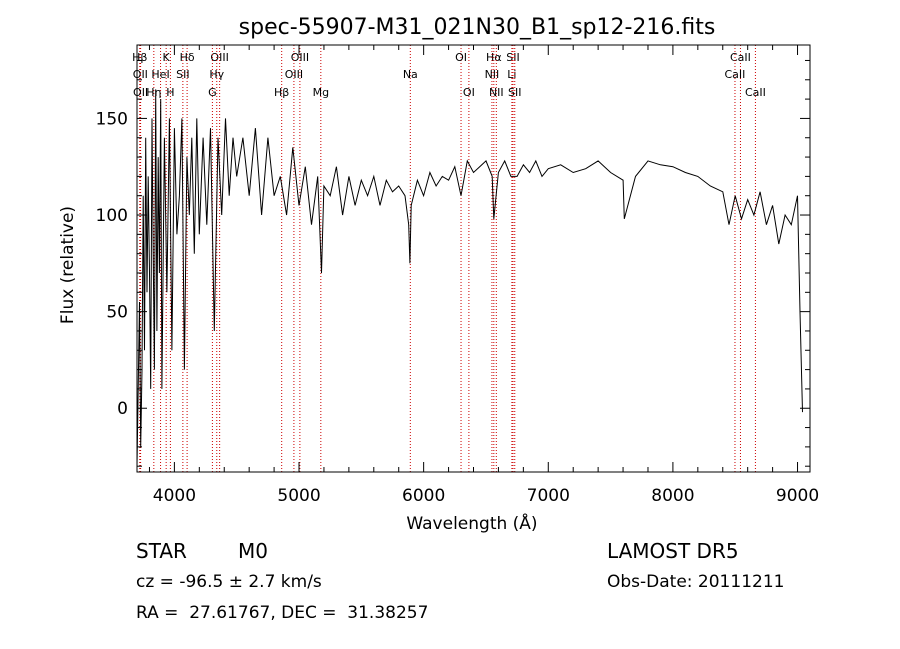 The width and height of the screenshot is (900, 649). What do you see at coordinates (673, 551) in the screenshot?
I see `survey-name: LAMOST DR5` at bounding box center [673, 551].